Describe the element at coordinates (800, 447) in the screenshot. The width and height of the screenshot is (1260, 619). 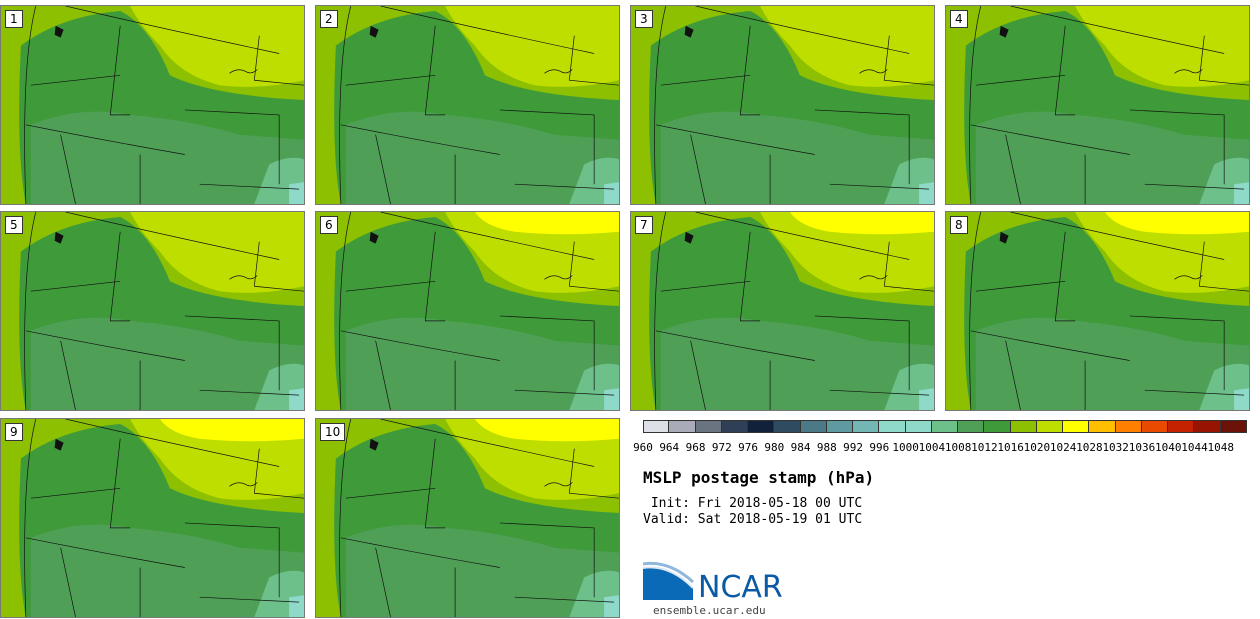
I see `colorbar-tick-label: 984` at that location.